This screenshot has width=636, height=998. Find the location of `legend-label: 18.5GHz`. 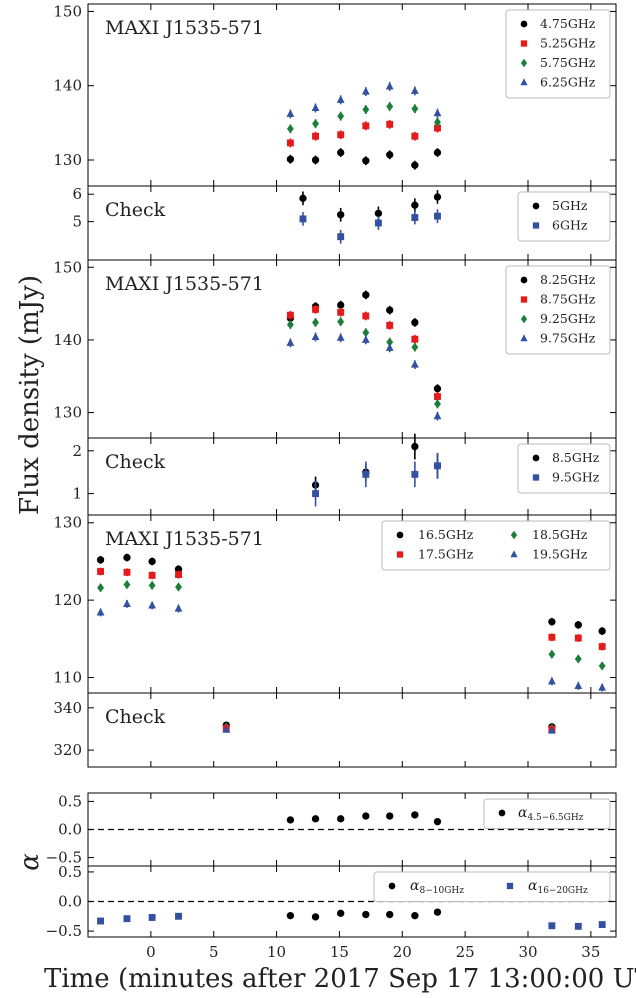

legend-label: 18.5GHz is located at coordinates (560, 534).